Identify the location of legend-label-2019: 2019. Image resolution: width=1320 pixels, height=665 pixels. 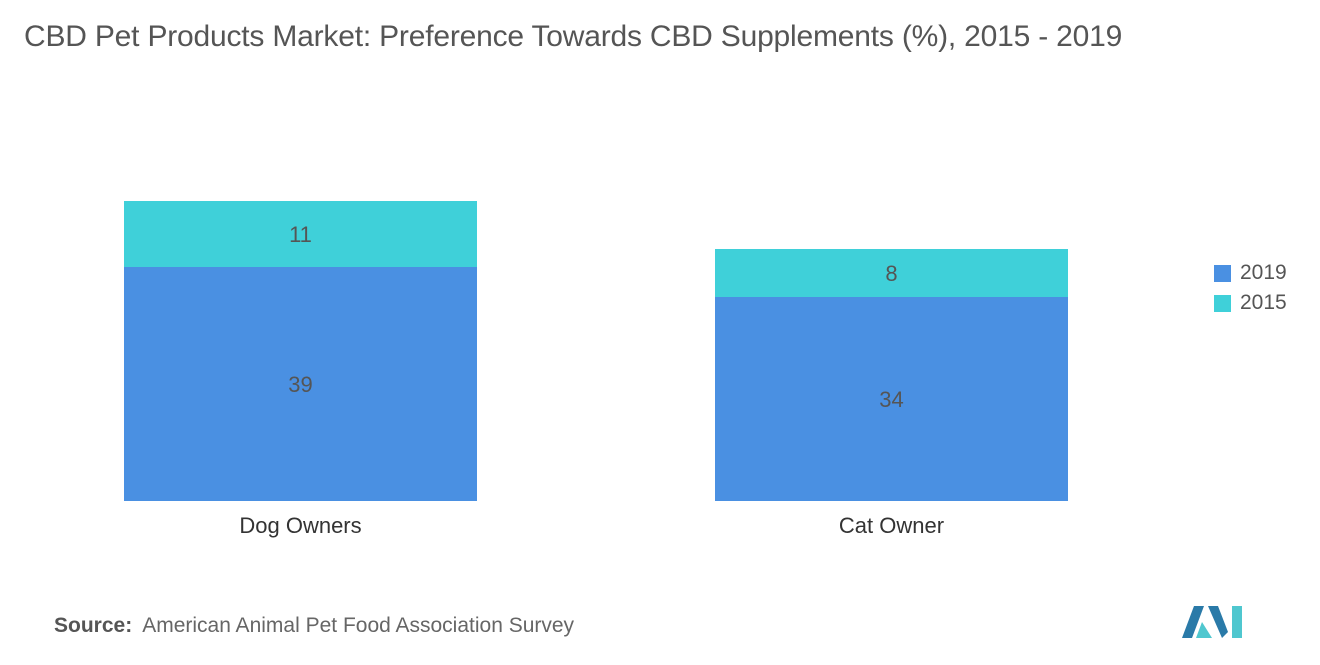
(1263, 272).